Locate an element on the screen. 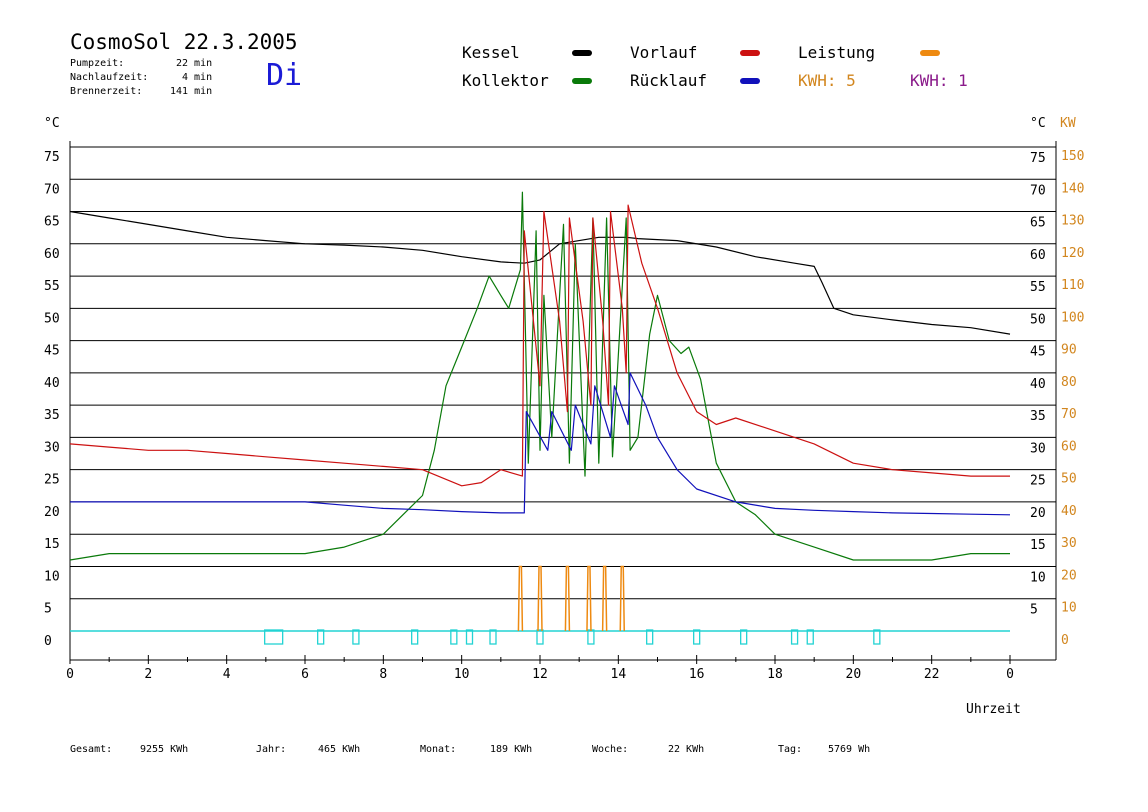  legend-kollektor-label: Kollektor is located at coordinates (505, 80).